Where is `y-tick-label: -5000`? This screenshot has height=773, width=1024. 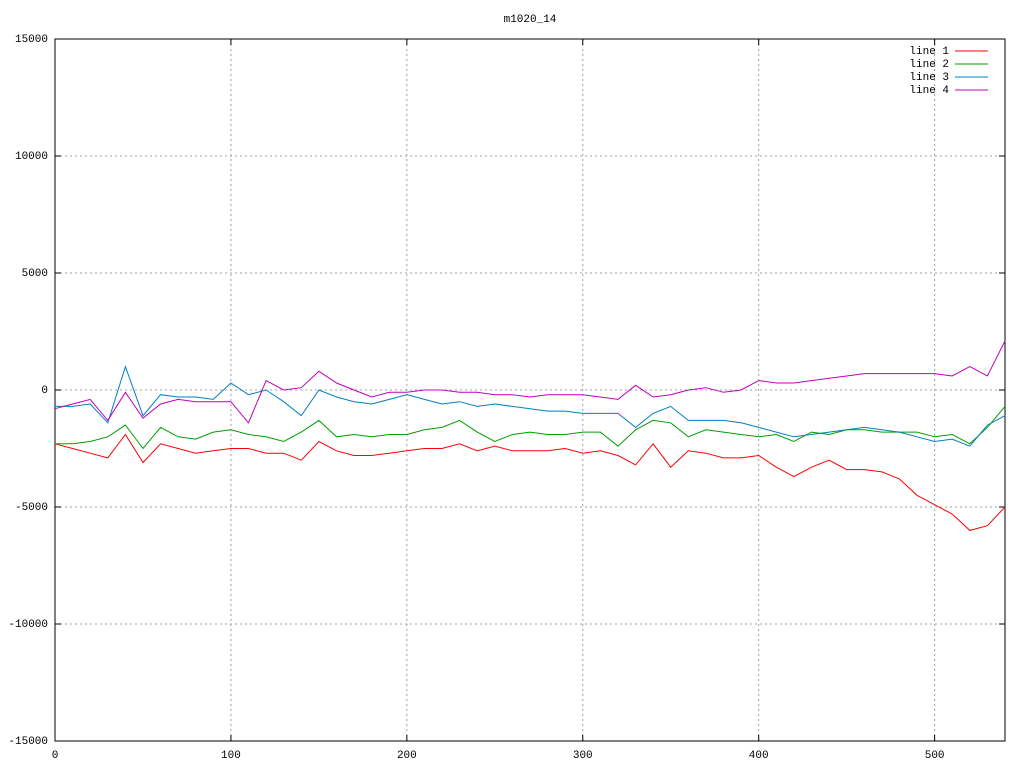
y-tick-label: -5000 is located at coordinates (31, 508).